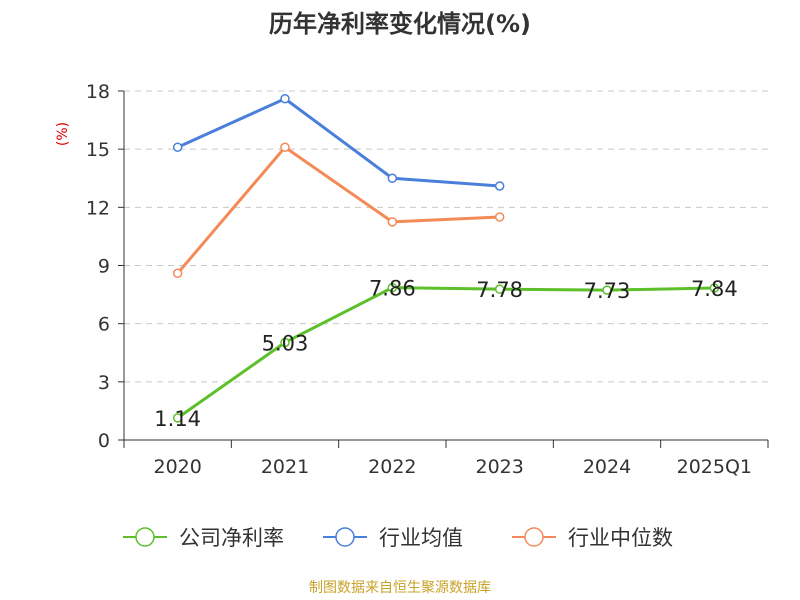 The image size is (800, 600). I want to click on y-tick-label: 12, so click(98, 208).